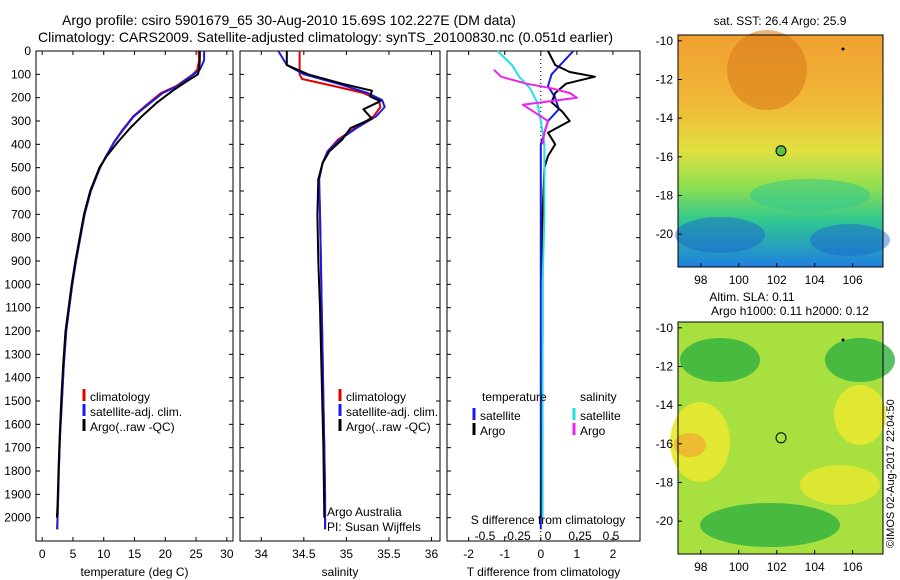  I want to click on x-axis-label: salinity, so click(340, 572).